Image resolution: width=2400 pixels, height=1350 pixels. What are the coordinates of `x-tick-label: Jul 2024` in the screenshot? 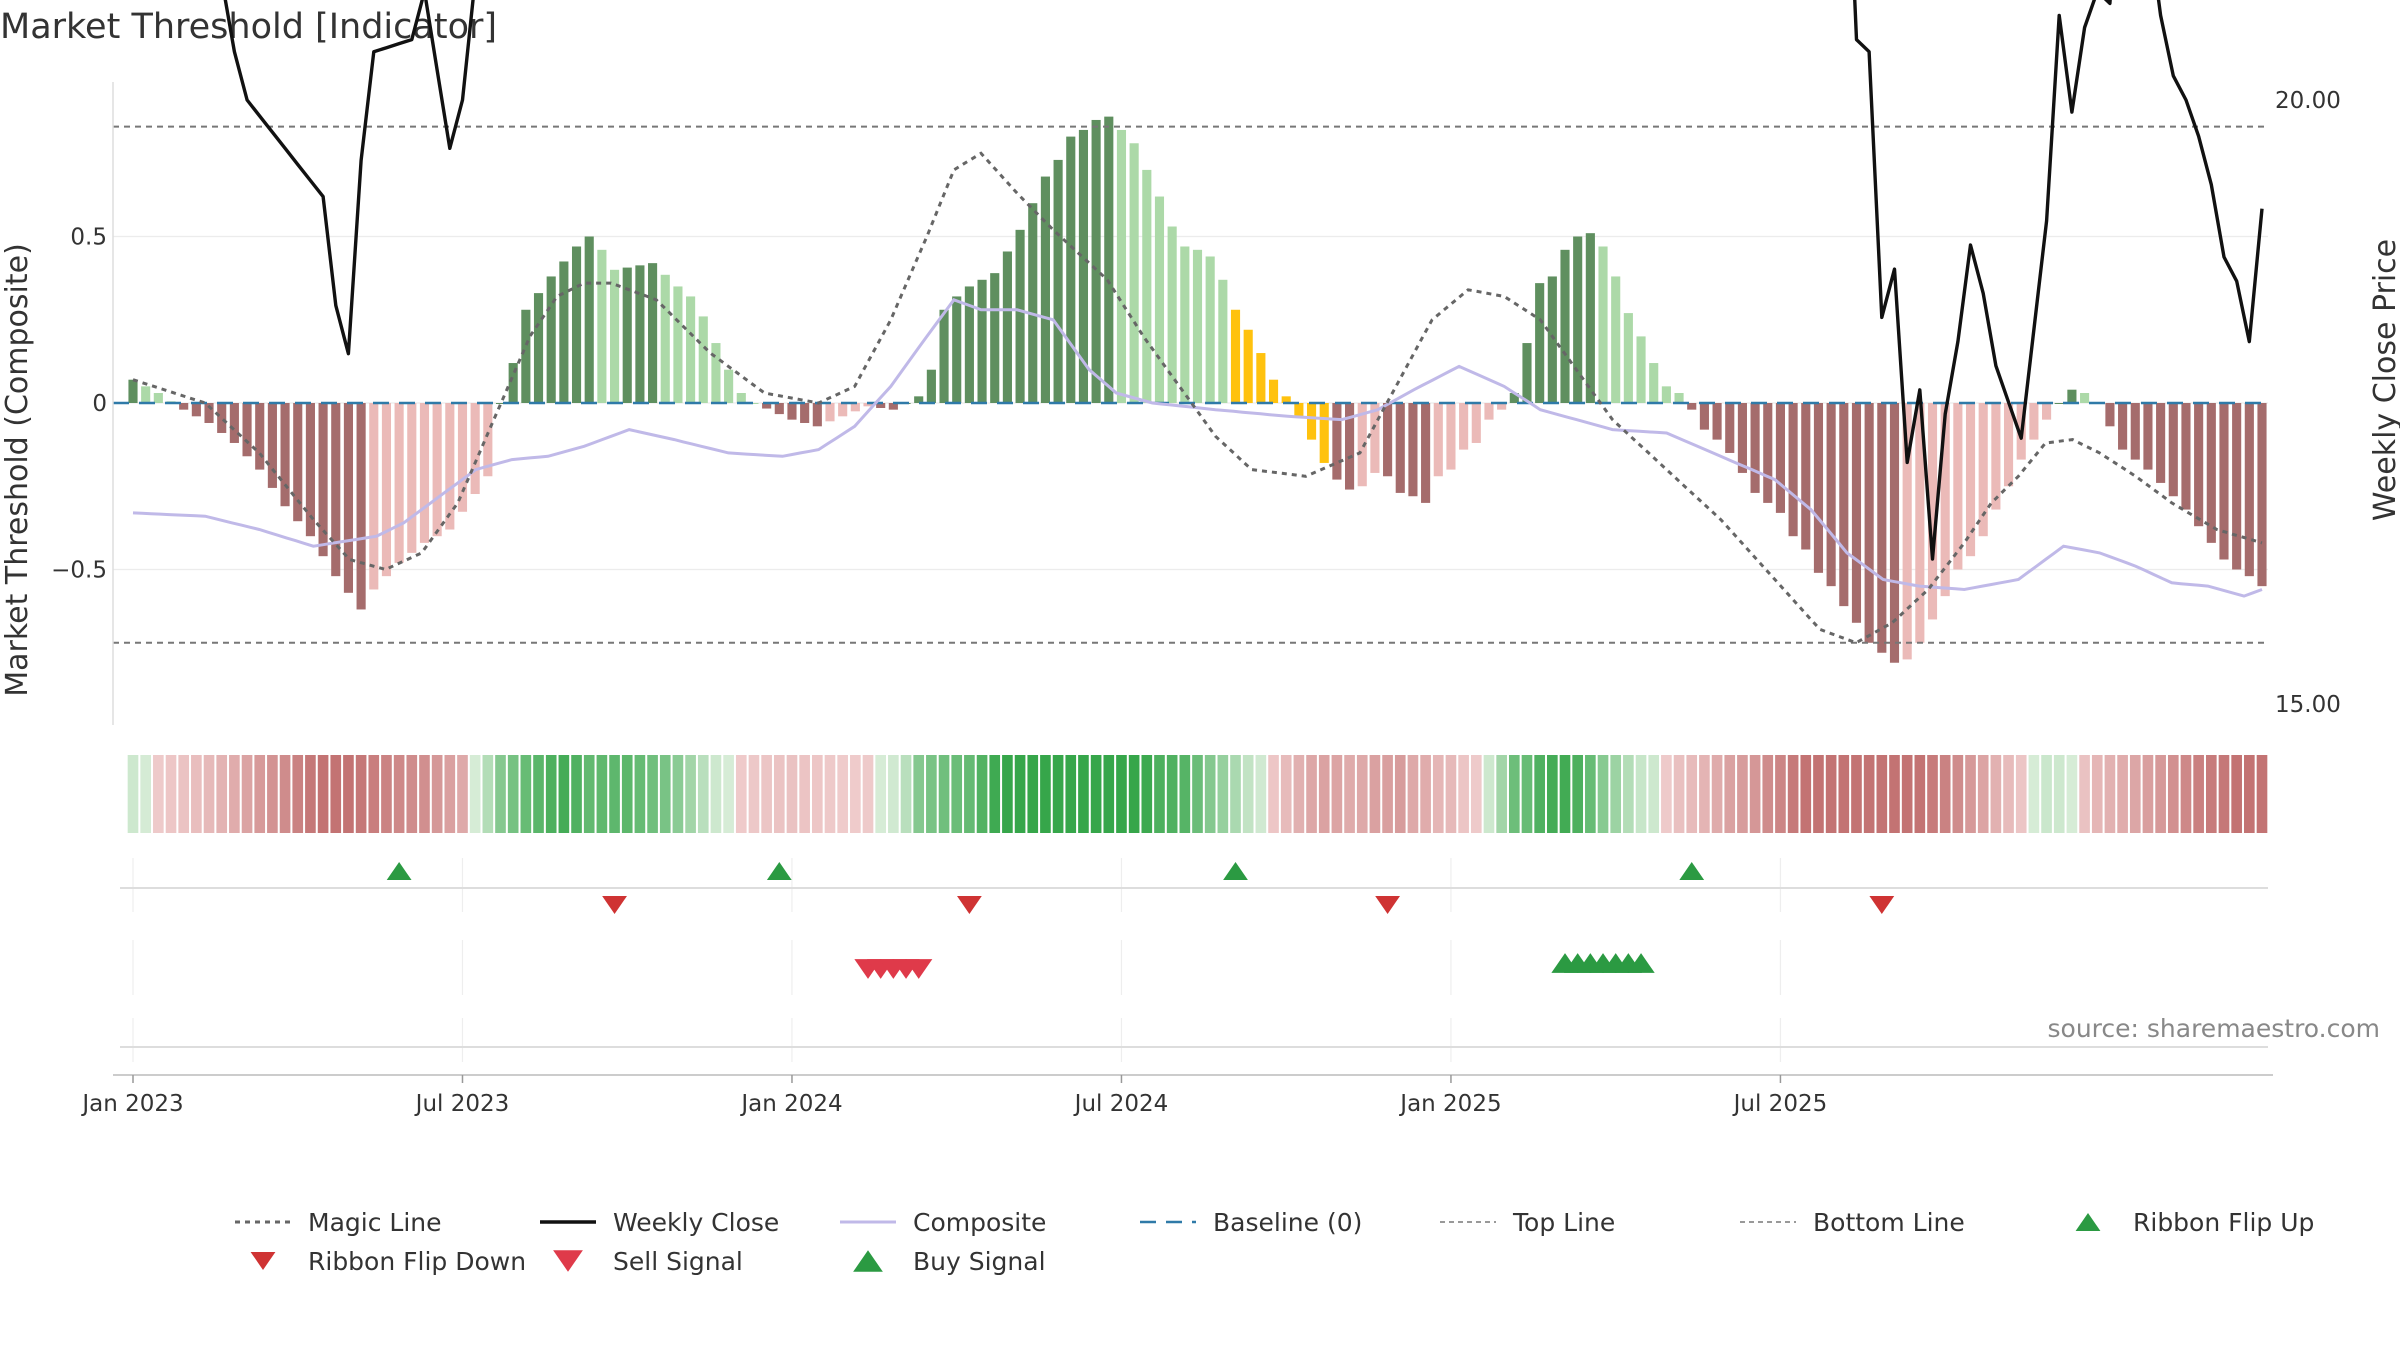 It's located at (1121, 1104).